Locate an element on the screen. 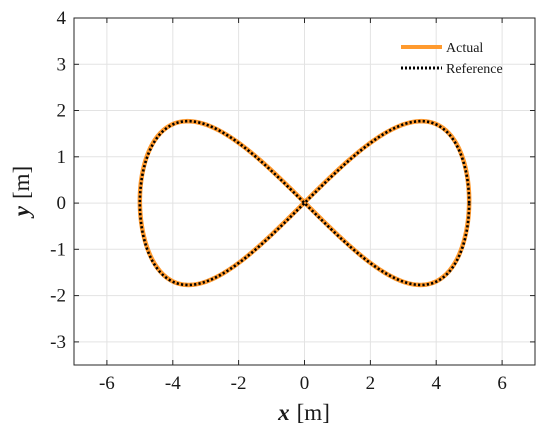 The width and height of the screenshot is (550, 438). x-tick-label: -4 is located at coordinates (173, 383).